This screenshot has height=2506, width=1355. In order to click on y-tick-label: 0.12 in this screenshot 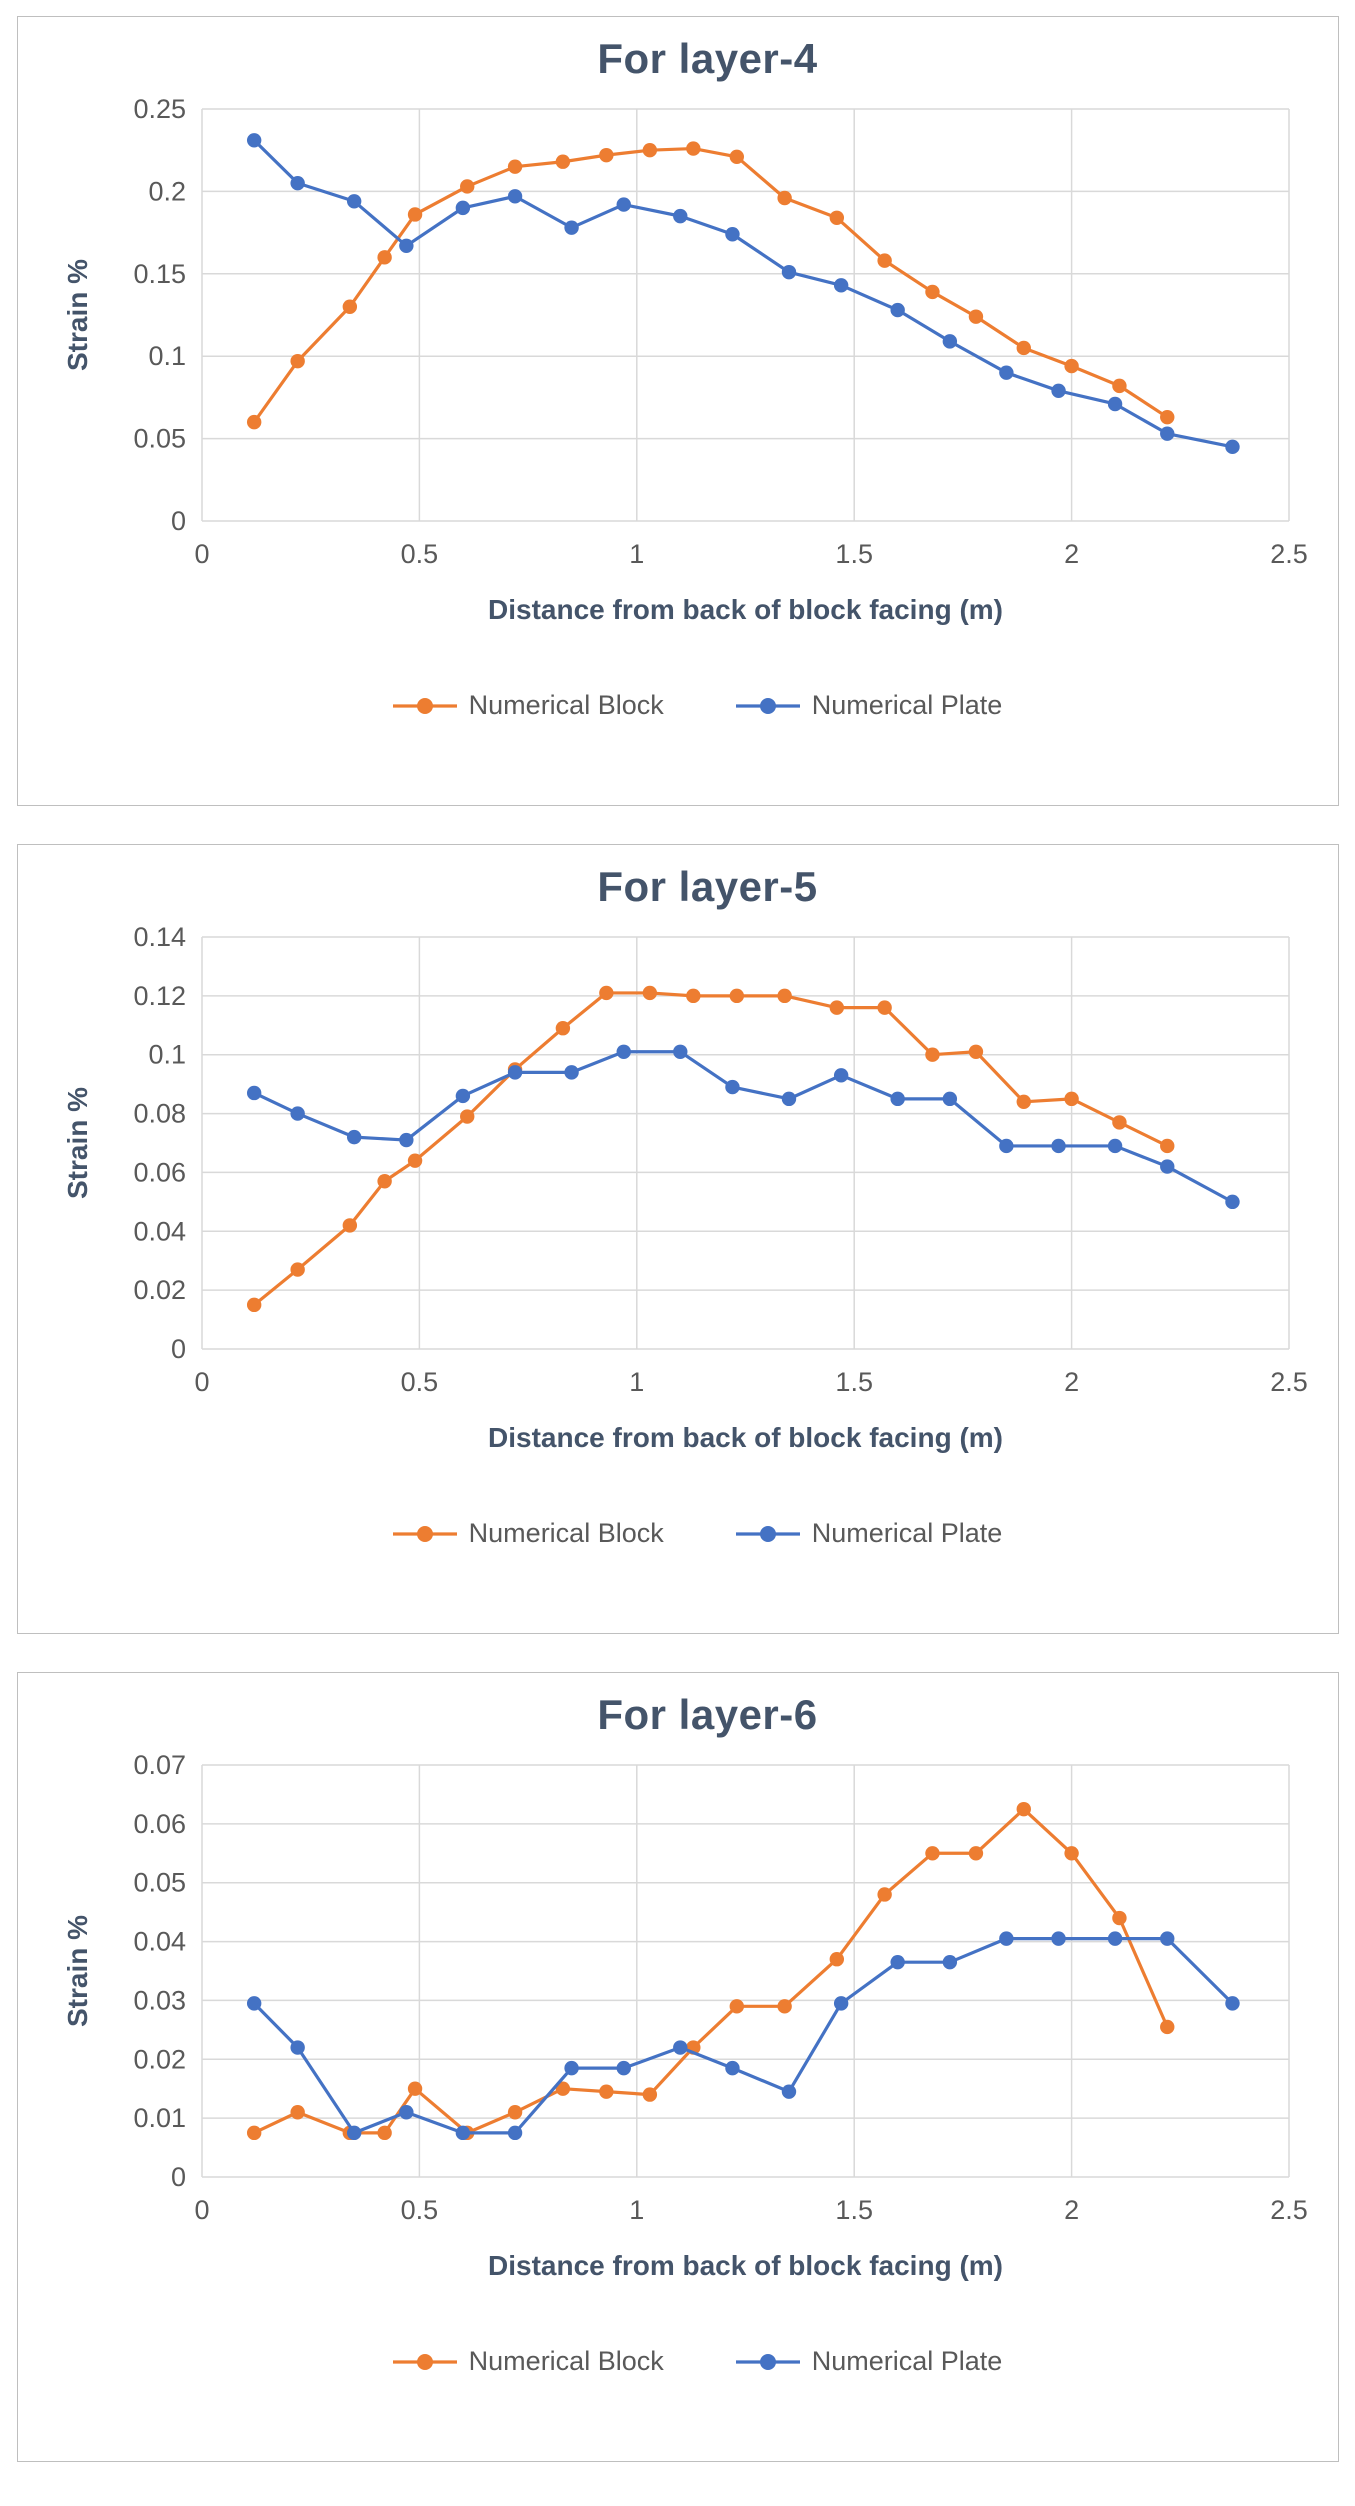, I will do `click(159, 996)`.